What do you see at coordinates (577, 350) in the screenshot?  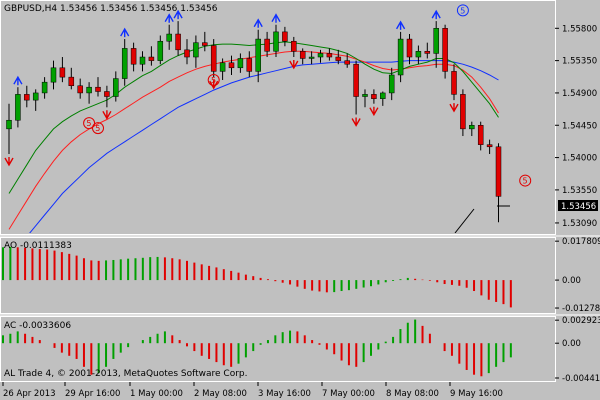 I see `ac-axis: 0.002923 0.00 -0.004419` at bounding box center [577, 350].